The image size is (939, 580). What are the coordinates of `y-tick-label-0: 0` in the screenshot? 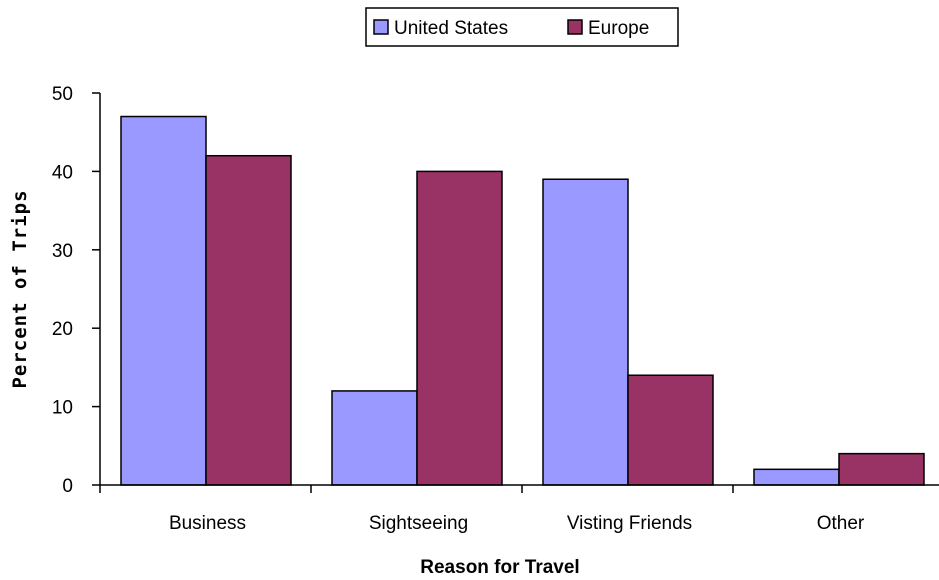 It's located at (67, 486).